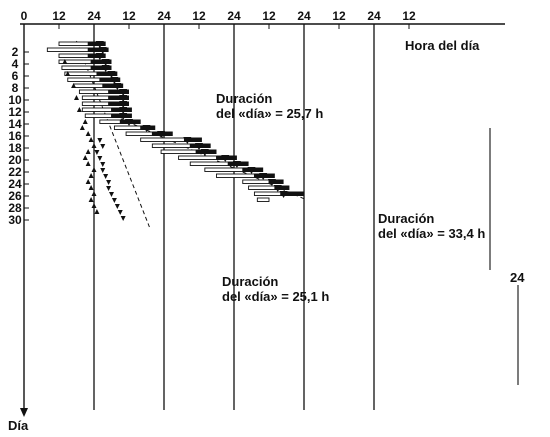 The width and height of the screenshot is (550, 437). I want to click on y-tick-label: 20, so click(15, 160).